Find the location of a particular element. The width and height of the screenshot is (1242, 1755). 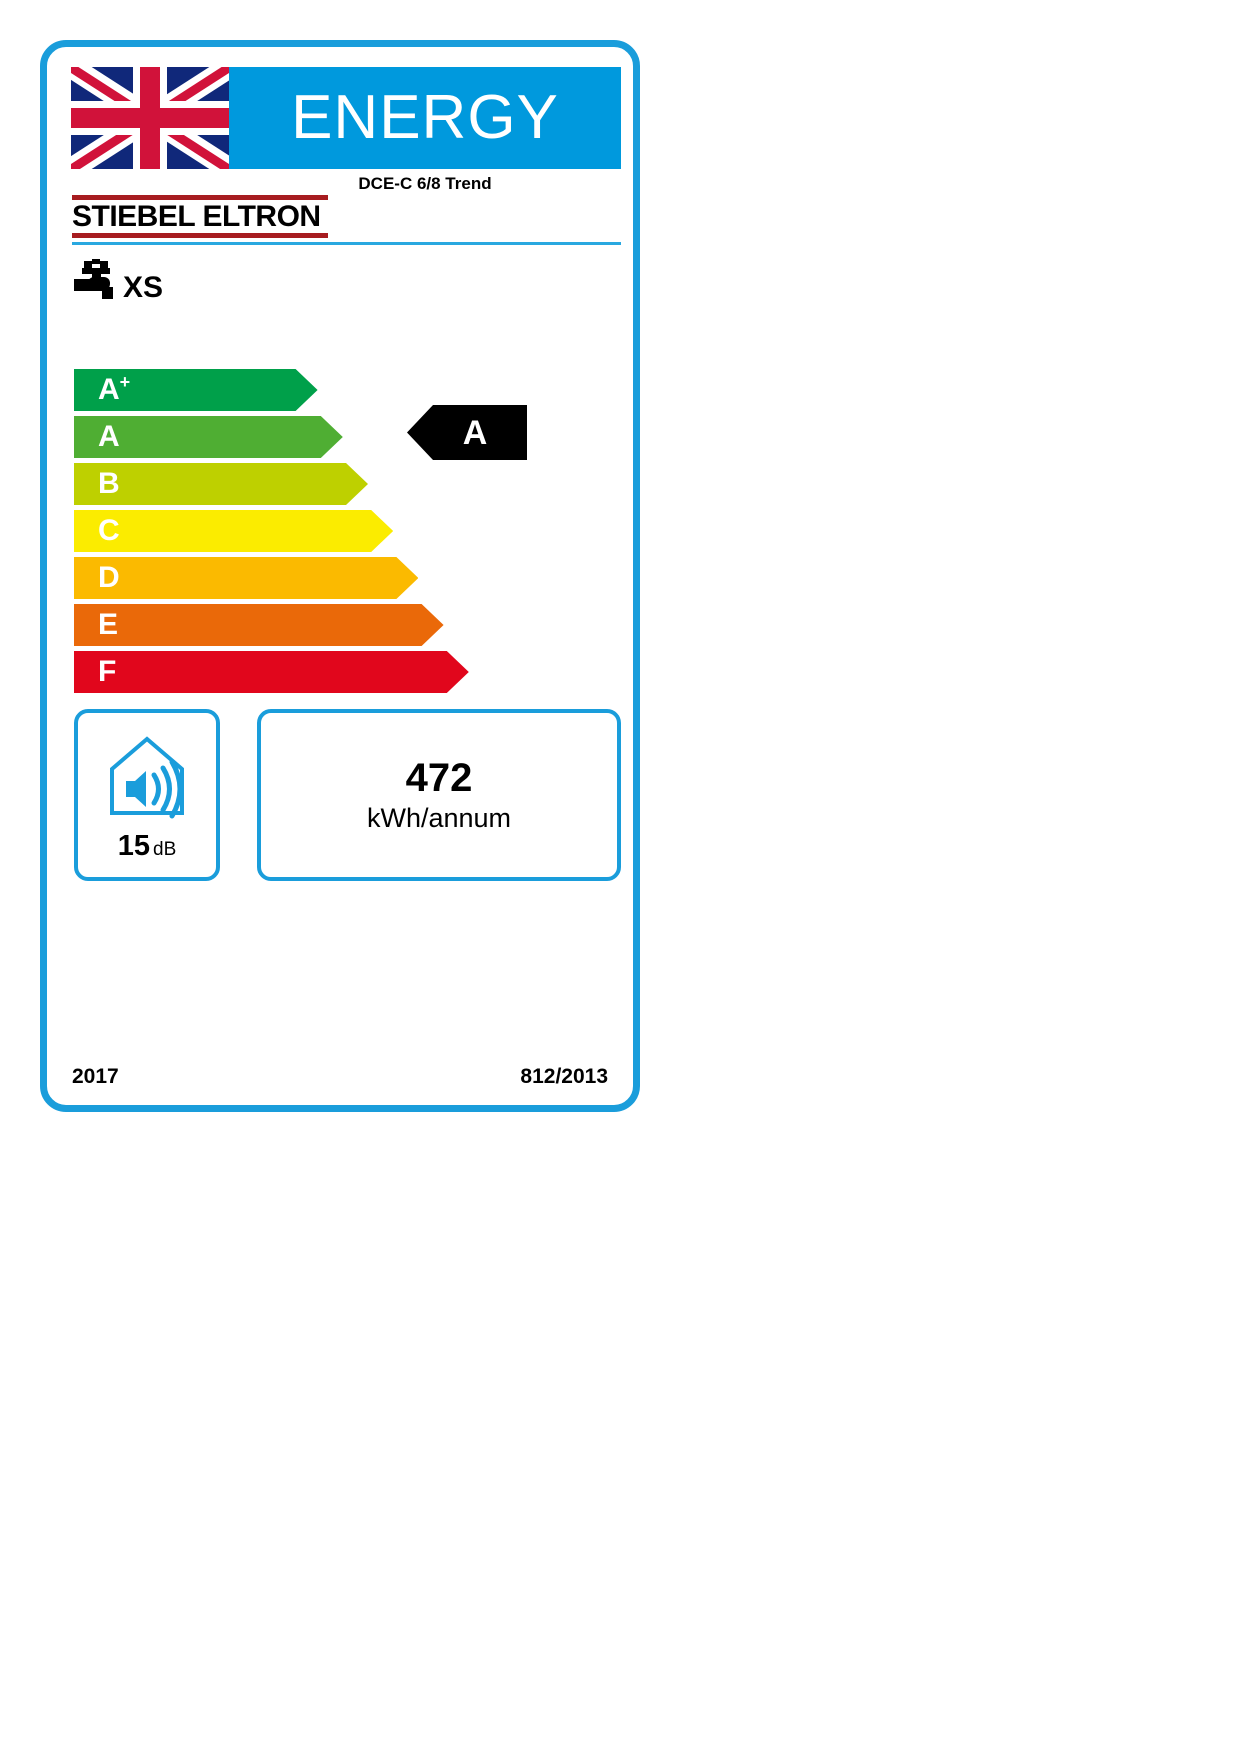

sound-house-speaker-icon is located at coordinates (147, 777).